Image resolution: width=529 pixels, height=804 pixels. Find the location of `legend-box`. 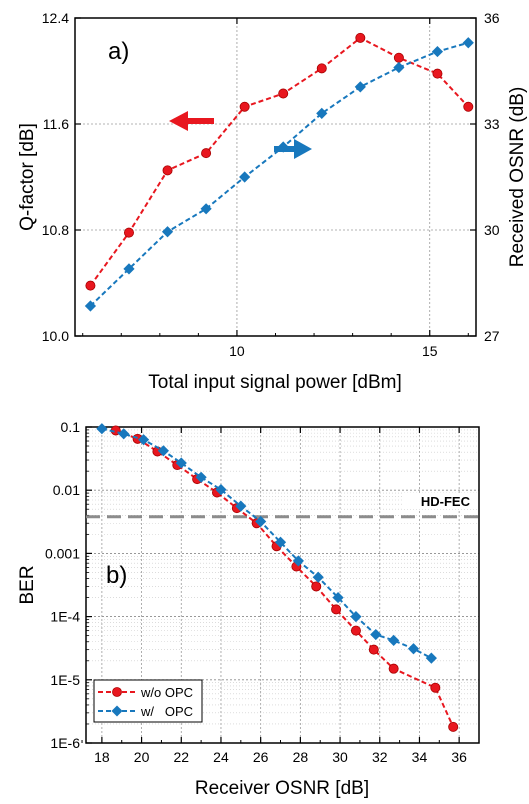

legend-box is located at coordinates (148, 701).